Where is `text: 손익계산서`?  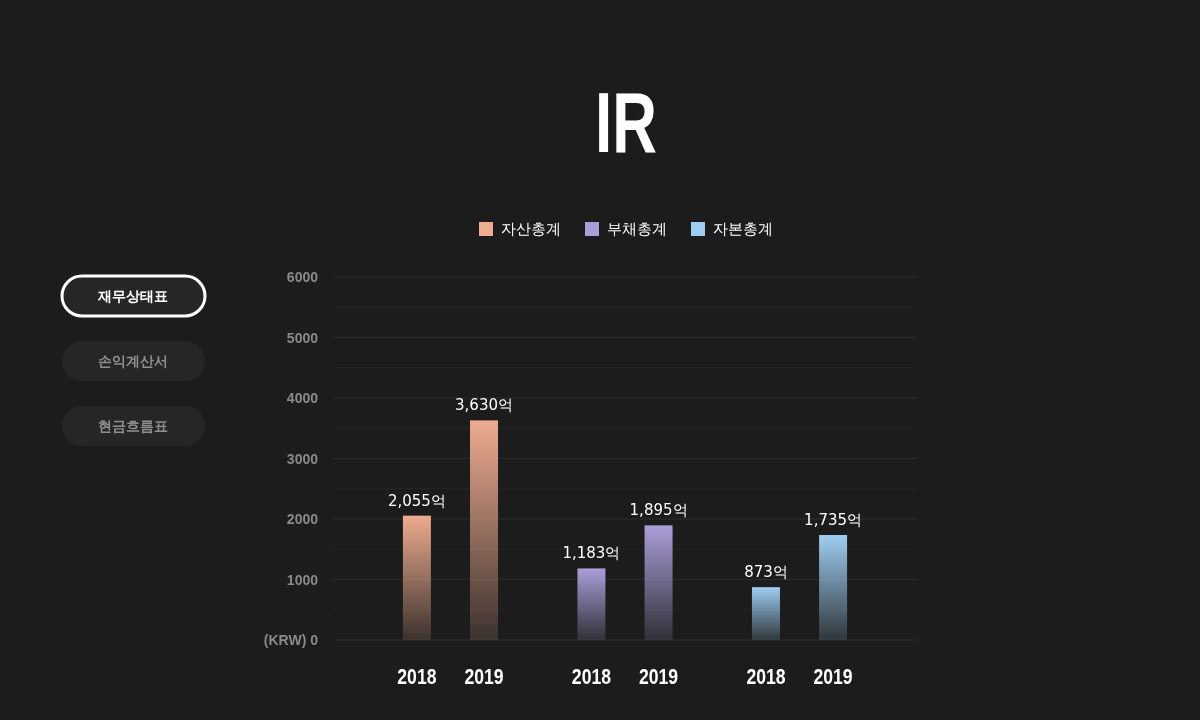
text: 손익계산서 is located at coordinates (133, 361).